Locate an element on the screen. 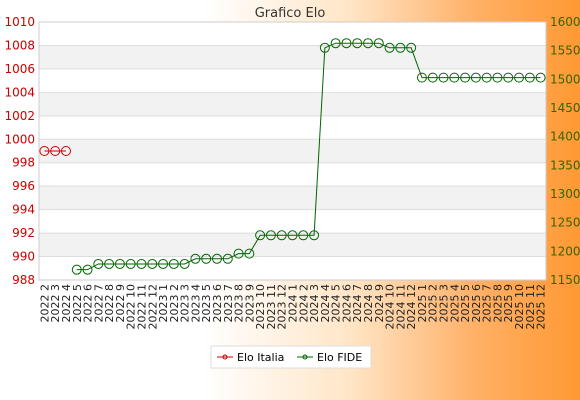 The width and height of the screenshot is (580, 400). y-left-tick-label: 994 is located at coordinates (23, 210).